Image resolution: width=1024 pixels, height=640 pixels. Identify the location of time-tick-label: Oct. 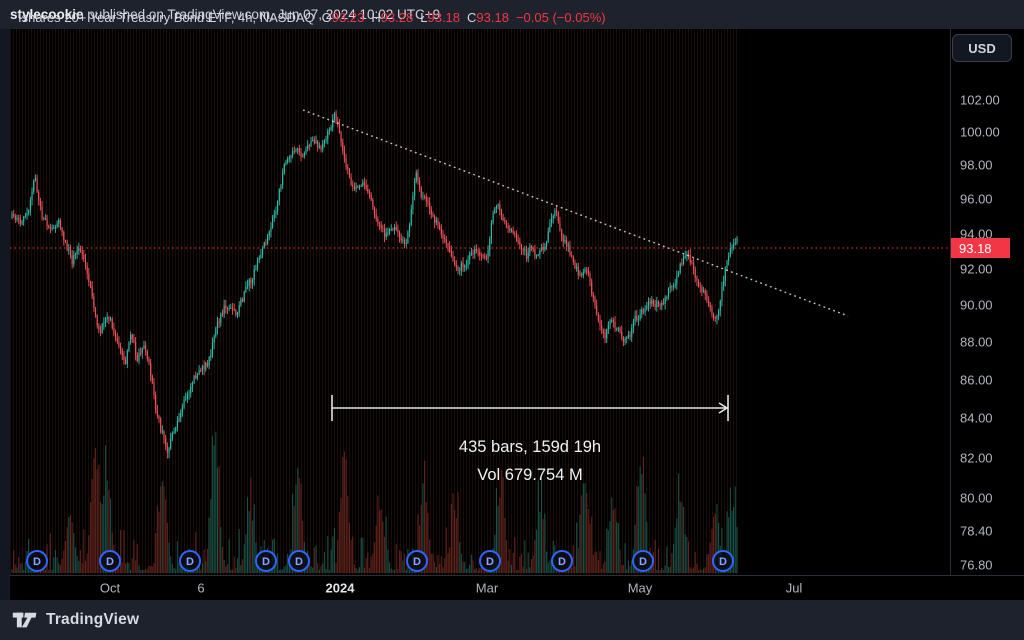
(110, 588).